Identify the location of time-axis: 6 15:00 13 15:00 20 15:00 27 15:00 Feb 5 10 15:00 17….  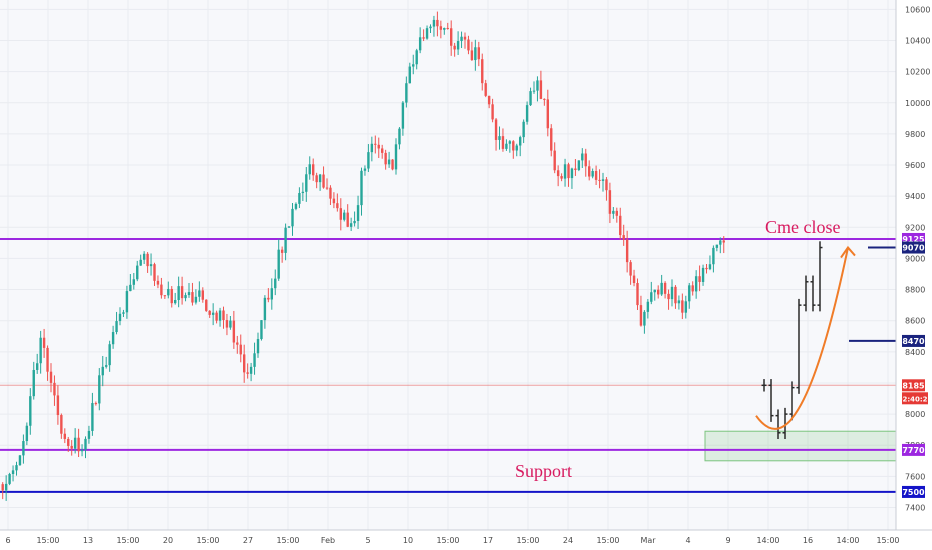
(466, 539).